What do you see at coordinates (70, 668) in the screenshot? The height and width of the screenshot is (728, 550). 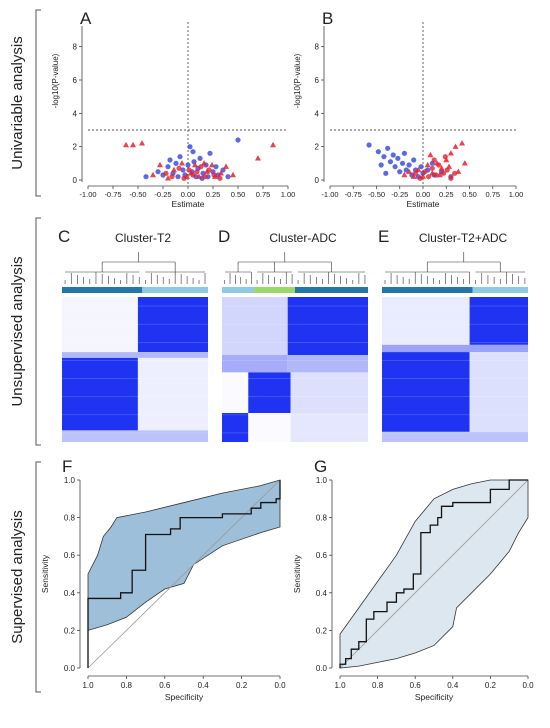 I see `y-tick-label: 0.0` at bounding box center [70, 668].